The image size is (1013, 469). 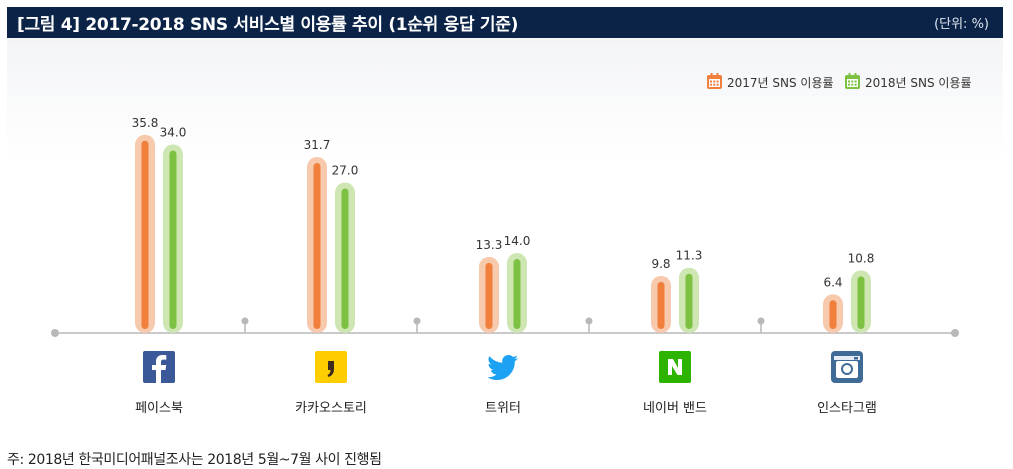 What do you see at coordinates (489, 245) in the screenshot?
I see `data-label: 13.3` at bounding box center [489, 245].